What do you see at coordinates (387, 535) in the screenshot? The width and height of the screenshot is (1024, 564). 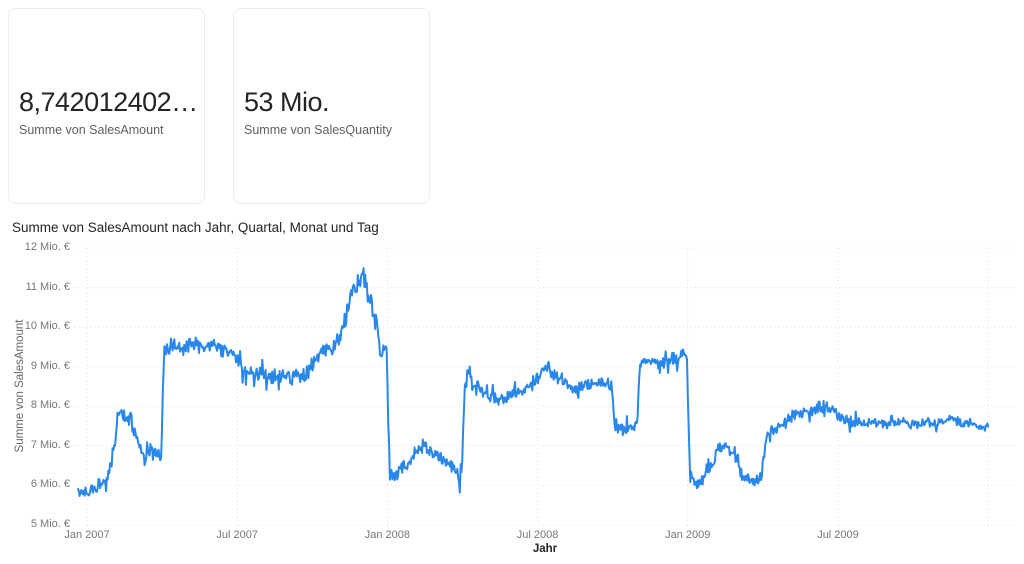 I see `x-tick-label: Jan 2008` at bounding box center [387, 535].